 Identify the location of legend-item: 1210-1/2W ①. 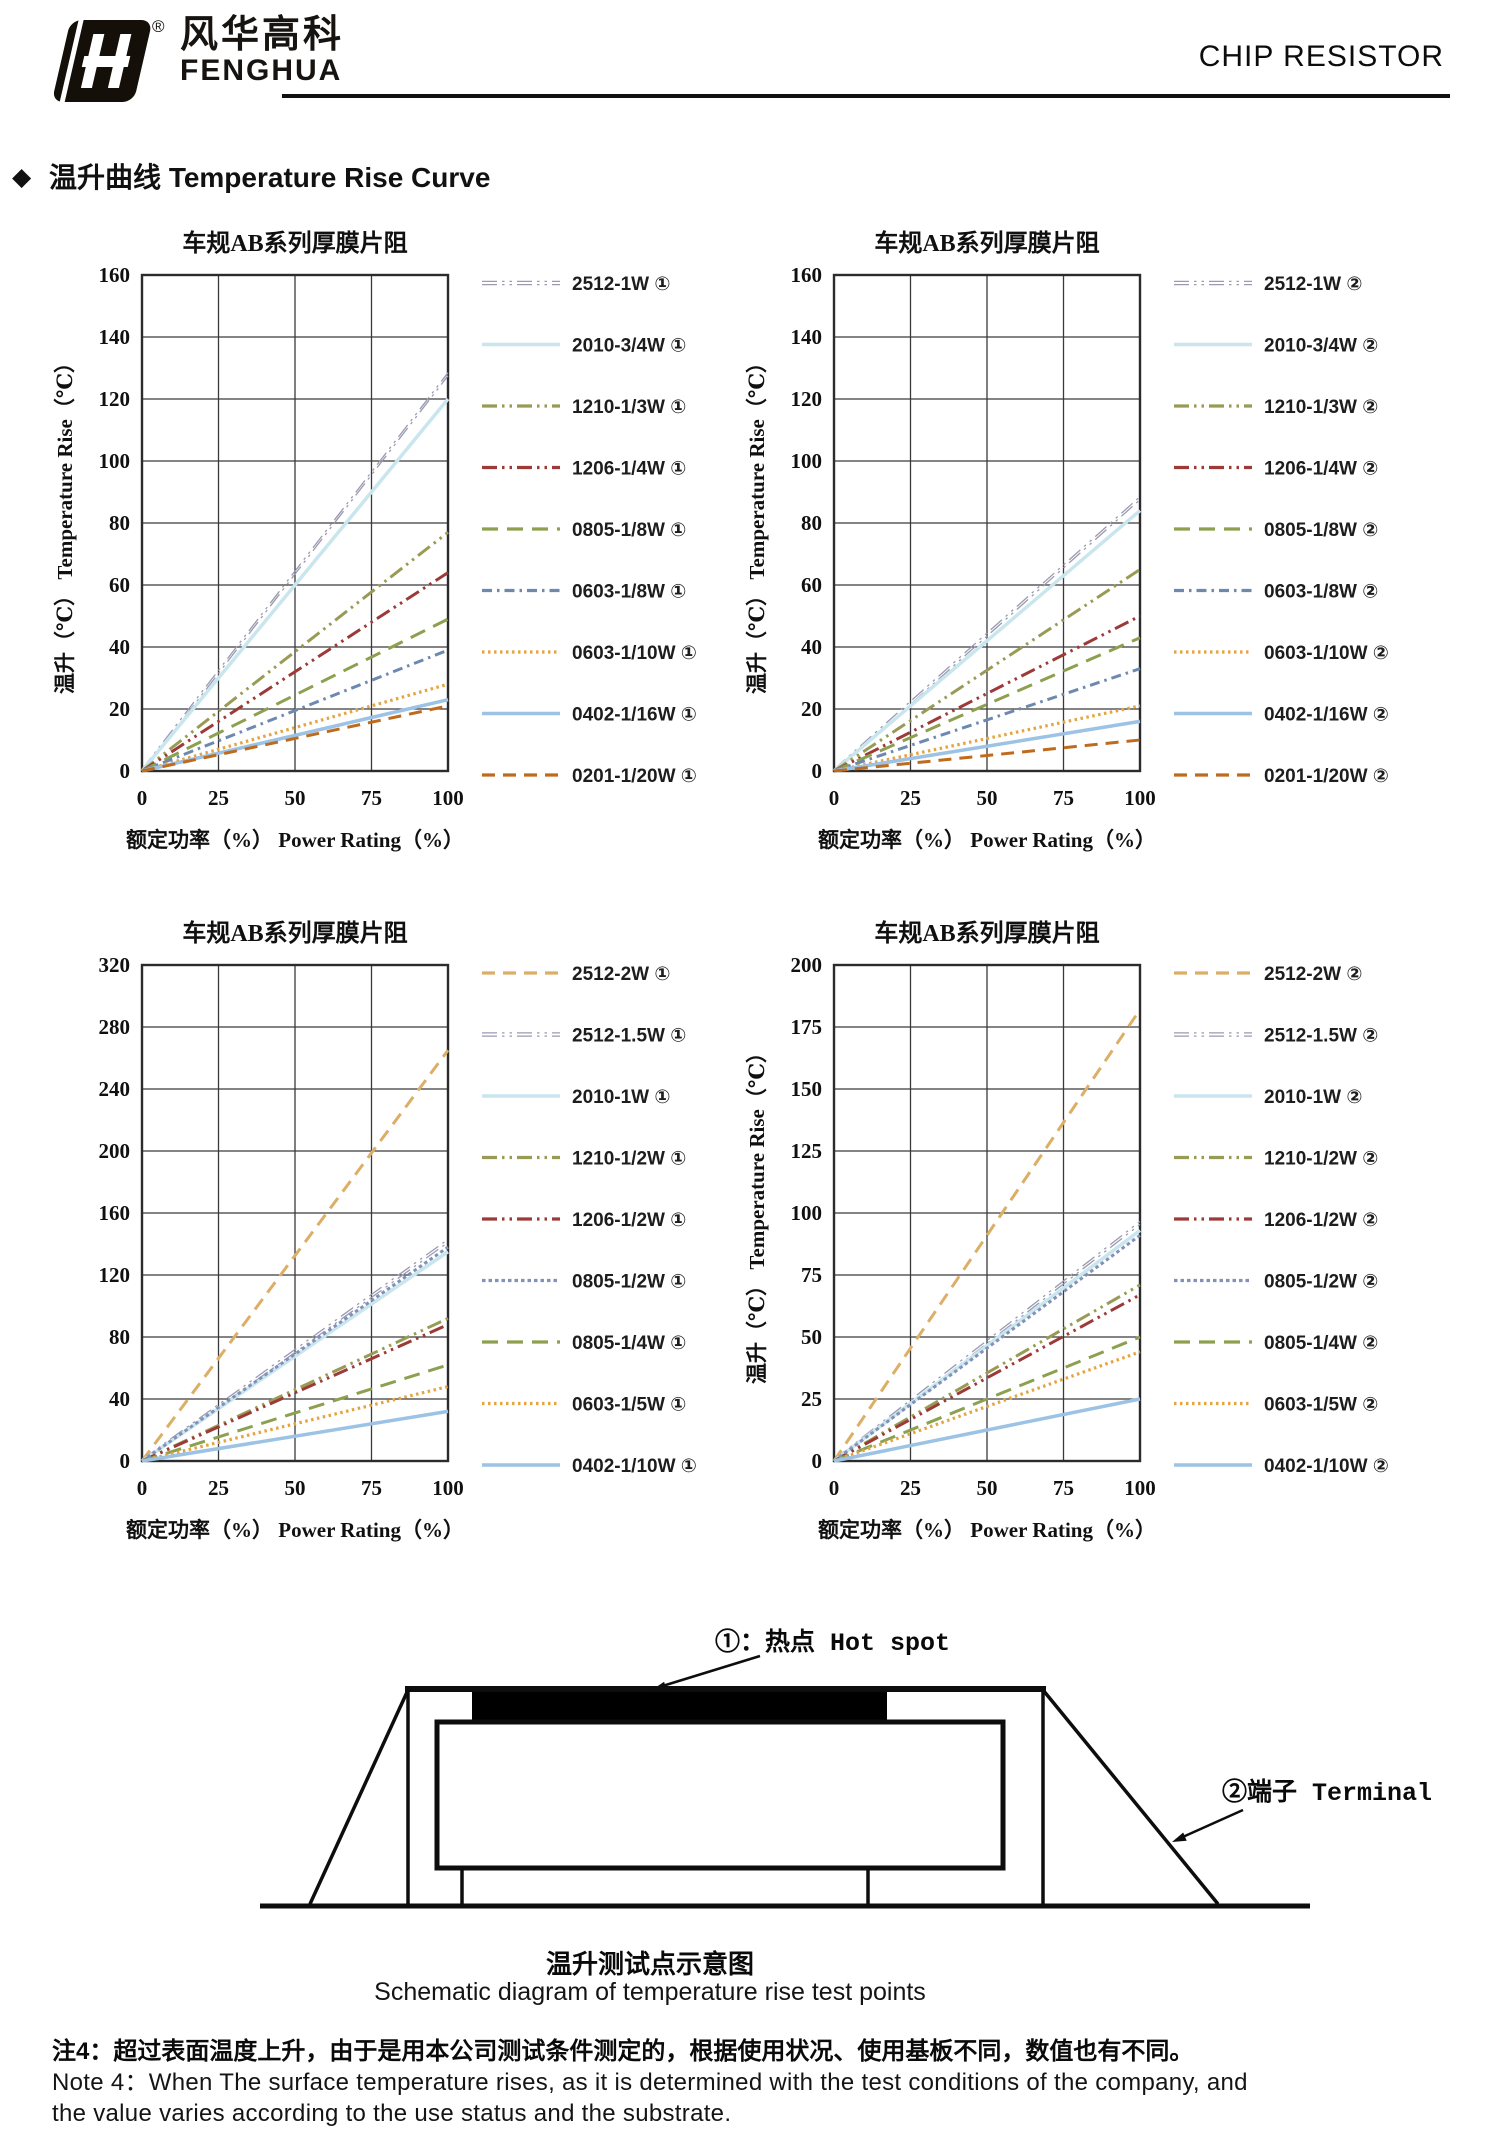
(584, 1159).